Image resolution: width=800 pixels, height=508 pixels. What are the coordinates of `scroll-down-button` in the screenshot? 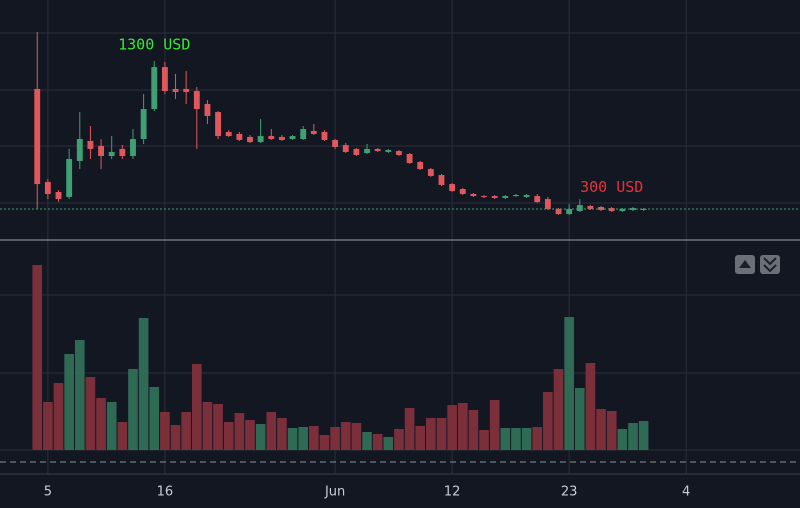 It's located at (770, 264).